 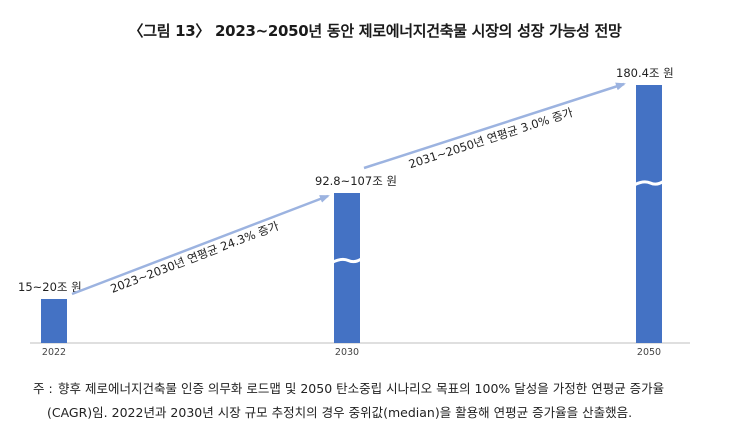 What do you see at coordinates (356, 181) in the screenshot?
I see `value-label-2030: 92.8~107조 원` at bounding box center [356, 181].